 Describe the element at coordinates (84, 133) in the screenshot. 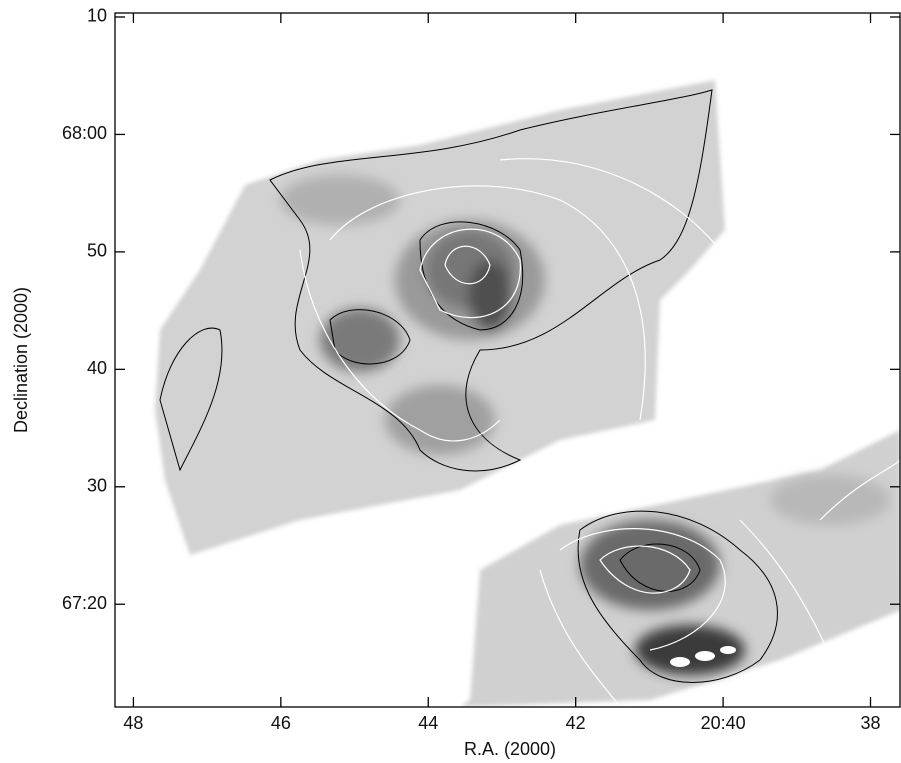

I see `y-tick-label: 68:00` at that location.